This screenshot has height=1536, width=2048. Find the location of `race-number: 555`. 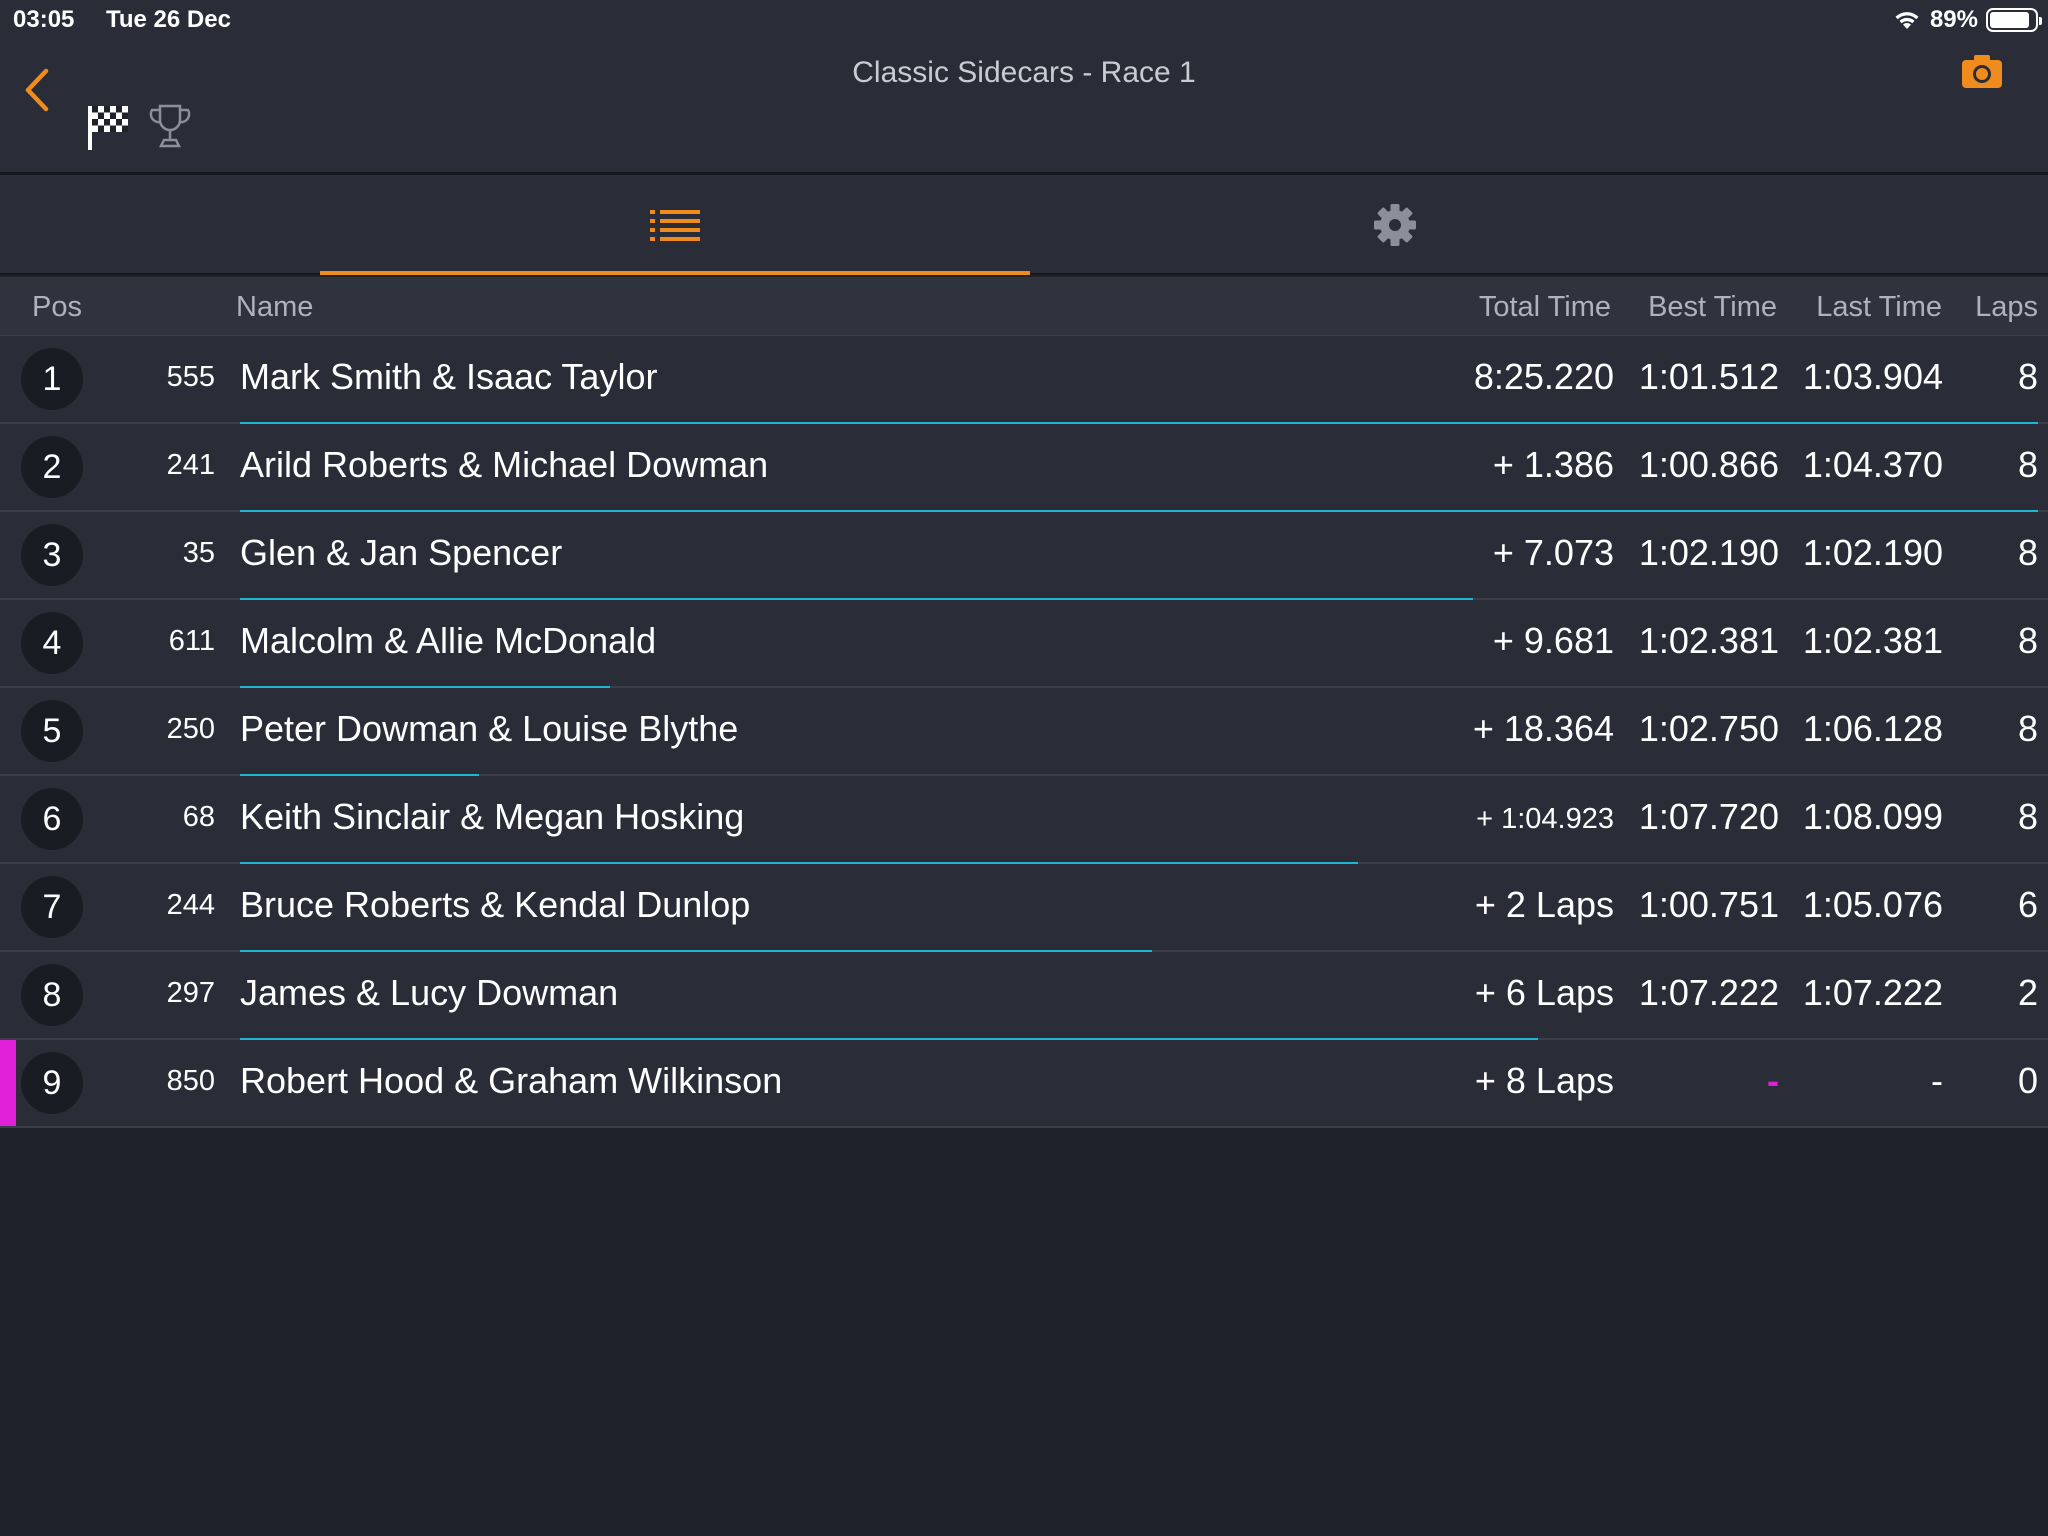

race-number: 555 is located at coordinates (190, 377).